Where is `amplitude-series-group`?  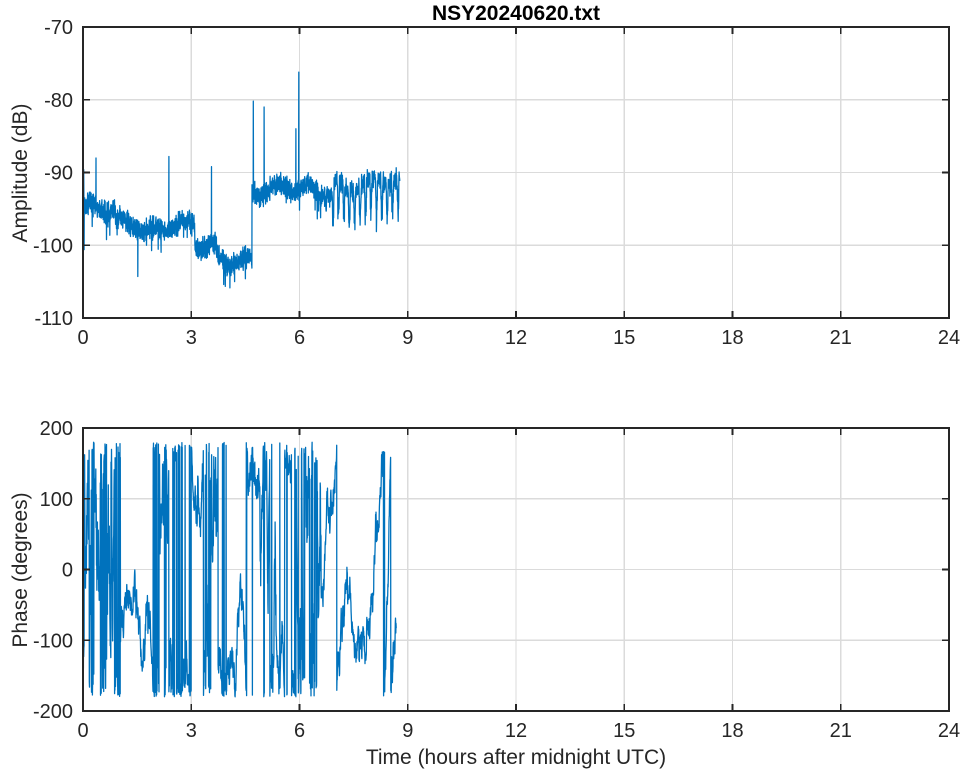 amplitude-series-group is located at coordinates (242, 180).